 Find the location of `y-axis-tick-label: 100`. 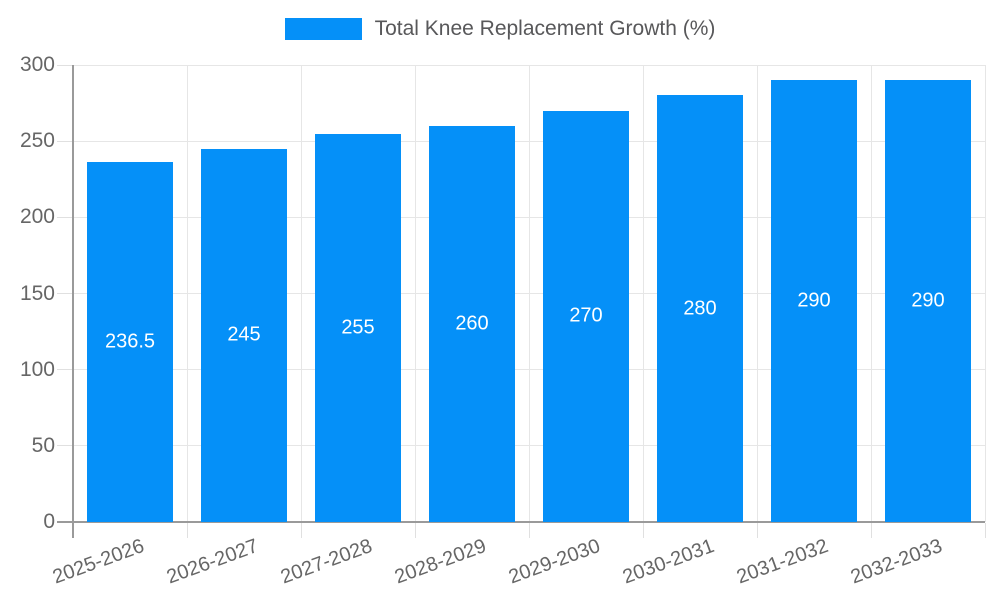

y-axis-tick-label: 100 is located at coordinates (37, 369).